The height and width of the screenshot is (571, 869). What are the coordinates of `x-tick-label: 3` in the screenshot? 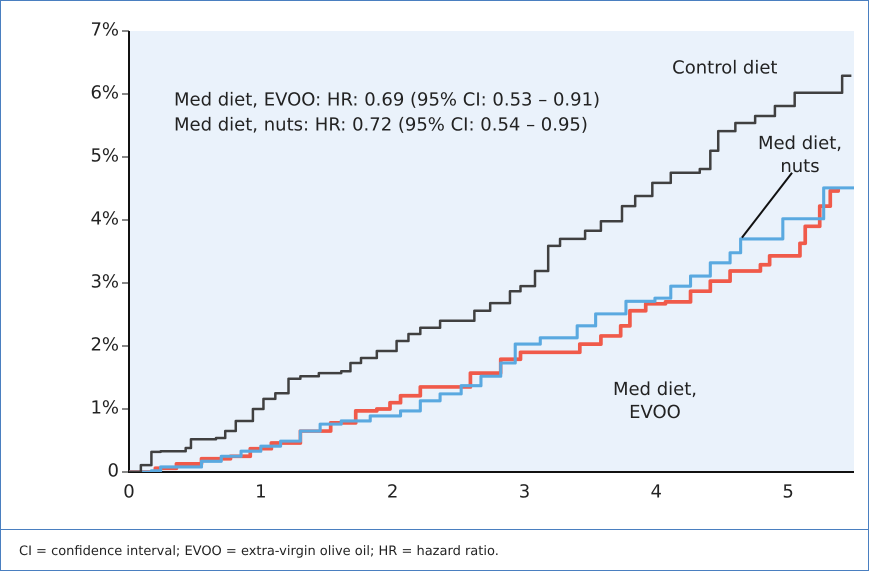 It's located at (524, 491).